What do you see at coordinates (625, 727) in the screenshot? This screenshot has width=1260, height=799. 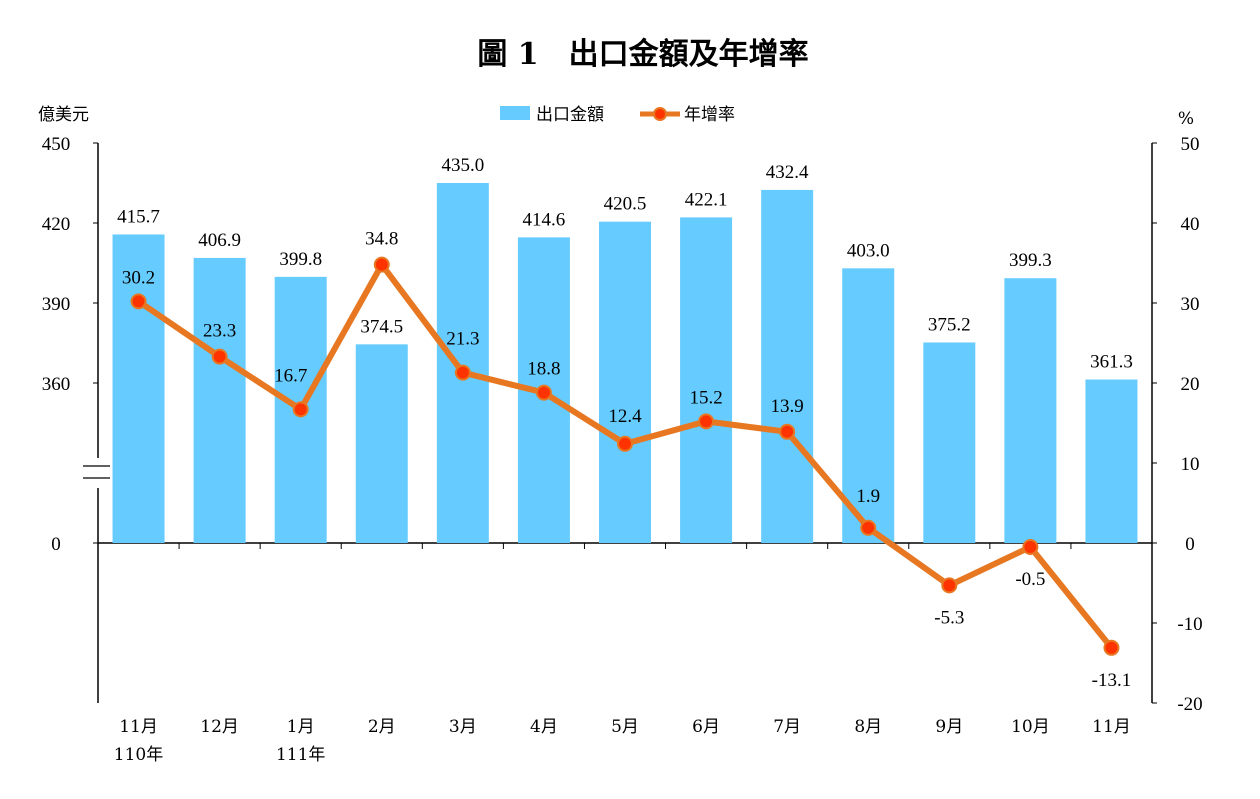 I see `category-label: 5月` at bounding box center [625, 727].